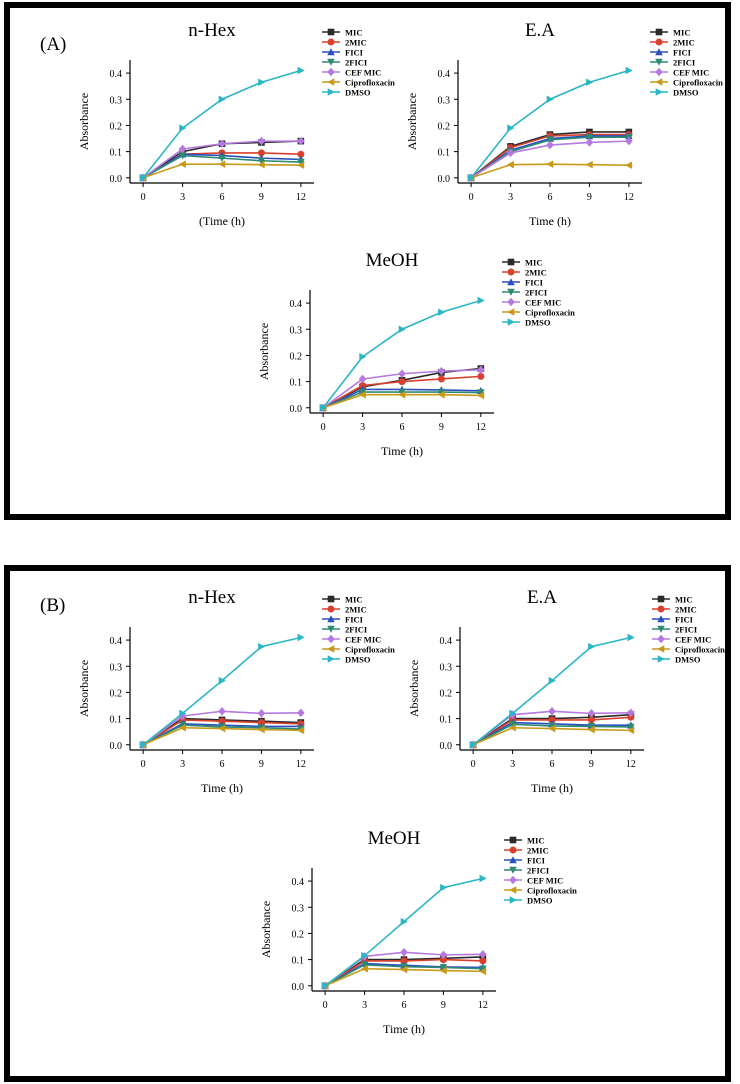  What do you see at coordinates (222, 728) in the screenshot?
I see `series-cef-mic` at bounding box center [222, 728].